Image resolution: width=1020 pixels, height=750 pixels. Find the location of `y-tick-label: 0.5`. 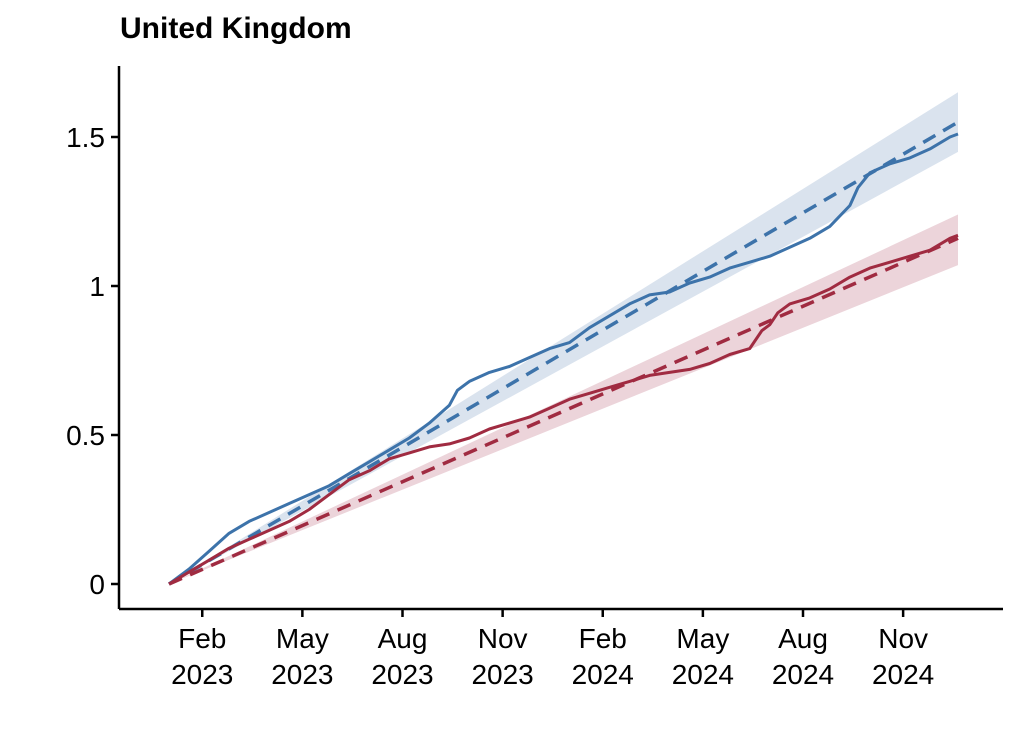

y-tick-label: 0.5 is located at coordinates (85, 435).